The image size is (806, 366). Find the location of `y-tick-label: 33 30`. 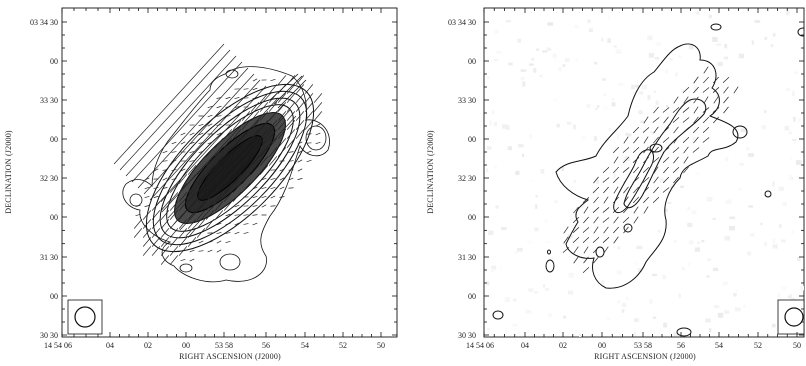

y-tick-label: 33 30 is located at coordinates (49, 100).